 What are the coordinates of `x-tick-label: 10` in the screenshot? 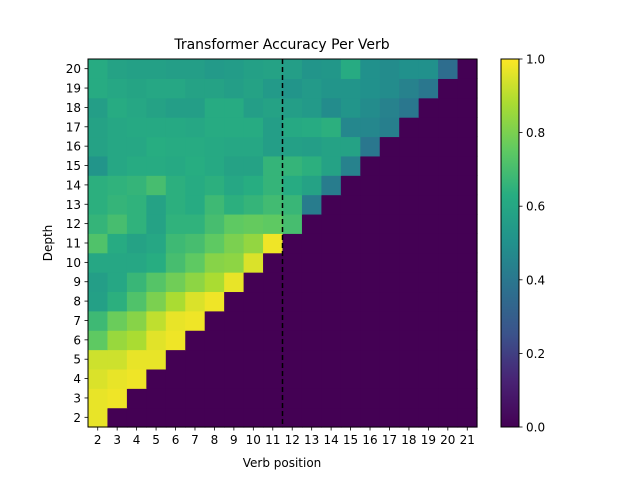 It's located at (253, 440).